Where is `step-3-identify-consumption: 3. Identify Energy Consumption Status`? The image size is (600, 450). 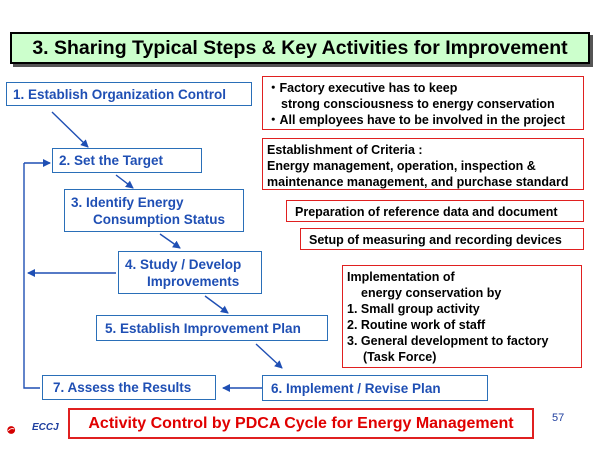 step-3-identify-consumption: 3. Identify Energy Consumption Status is located at coordinates (154, 210).